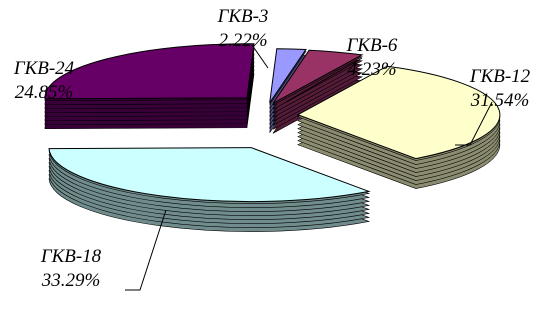  I want to click on slice-label-1: ГКВ-3, so click(243, 16).